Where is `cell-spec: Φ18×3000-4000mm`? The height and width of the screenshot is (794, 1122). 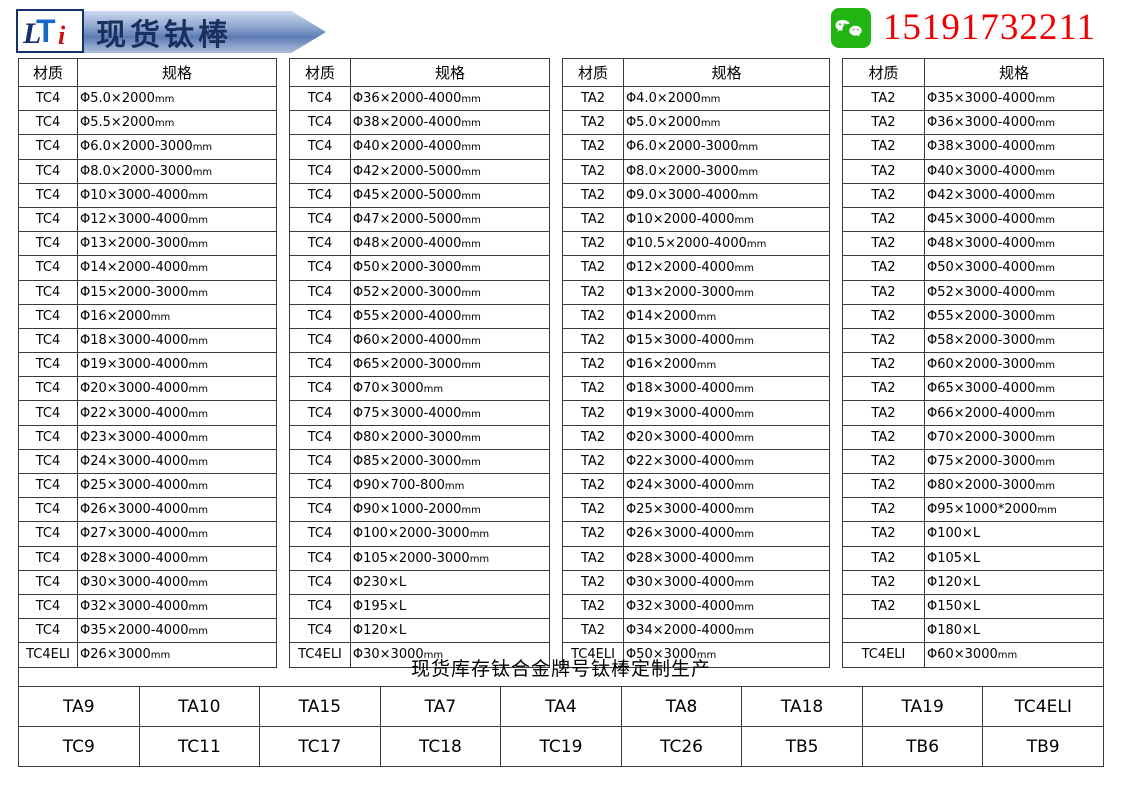
cell-spec: Φ18×3000-4000mm is located at coordinates (726, 389).